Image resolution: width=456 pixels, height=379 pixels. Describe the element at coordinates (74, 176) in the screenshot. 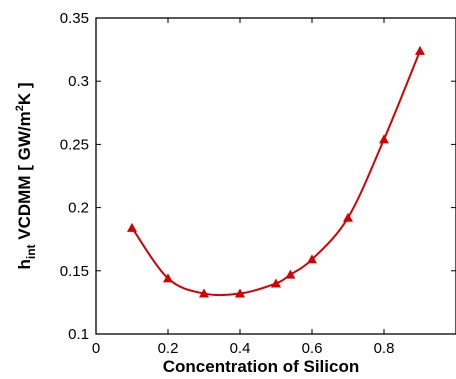

I see `y-tick-labels: 0.1 0.15 0.2 0.25 0.3 0.35` at that location.